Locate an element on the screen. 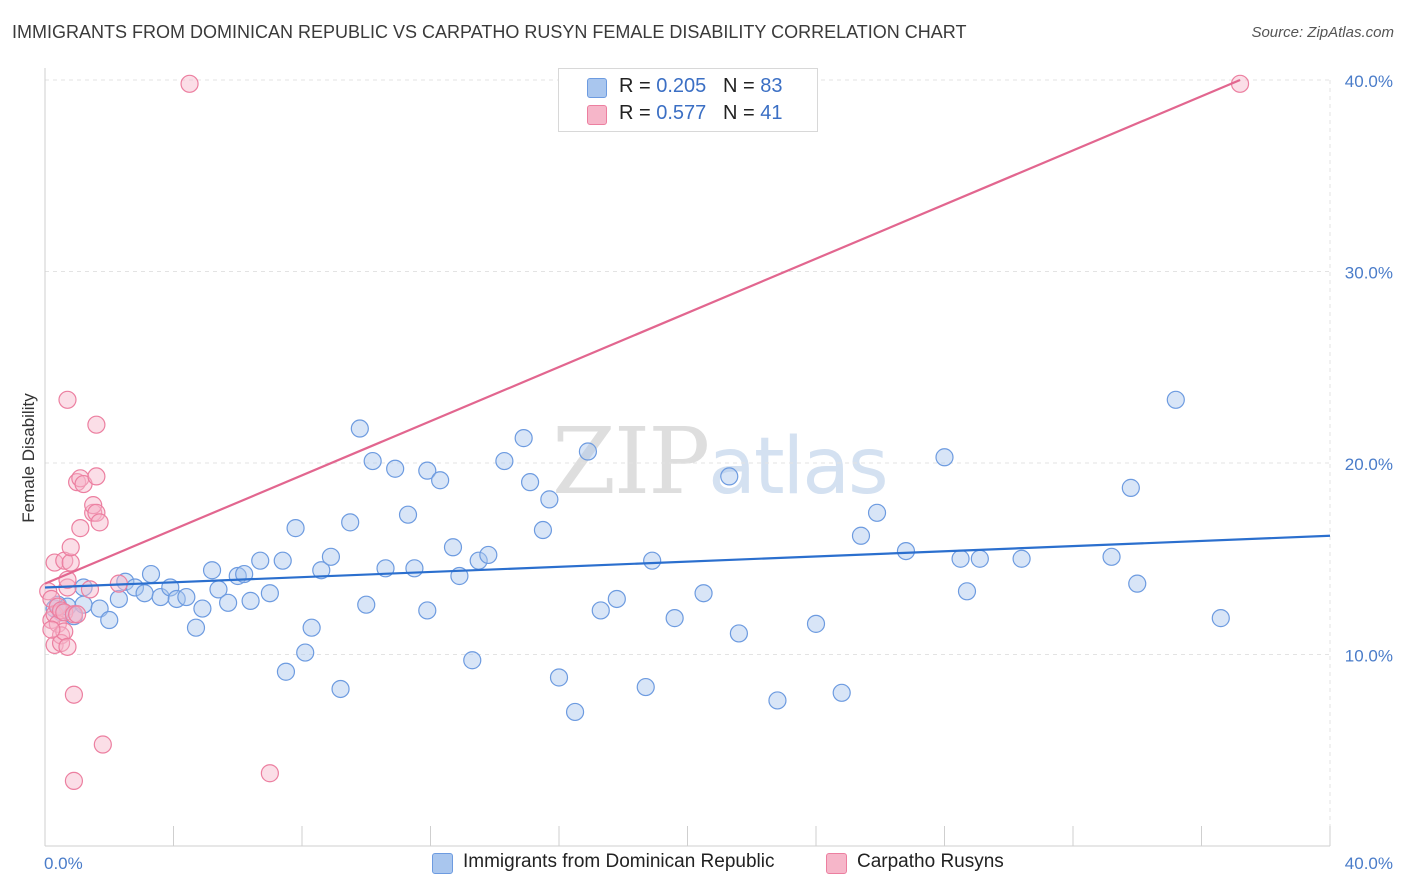  legend-n-value-pink: 41 is located at coordinates (771, 113).